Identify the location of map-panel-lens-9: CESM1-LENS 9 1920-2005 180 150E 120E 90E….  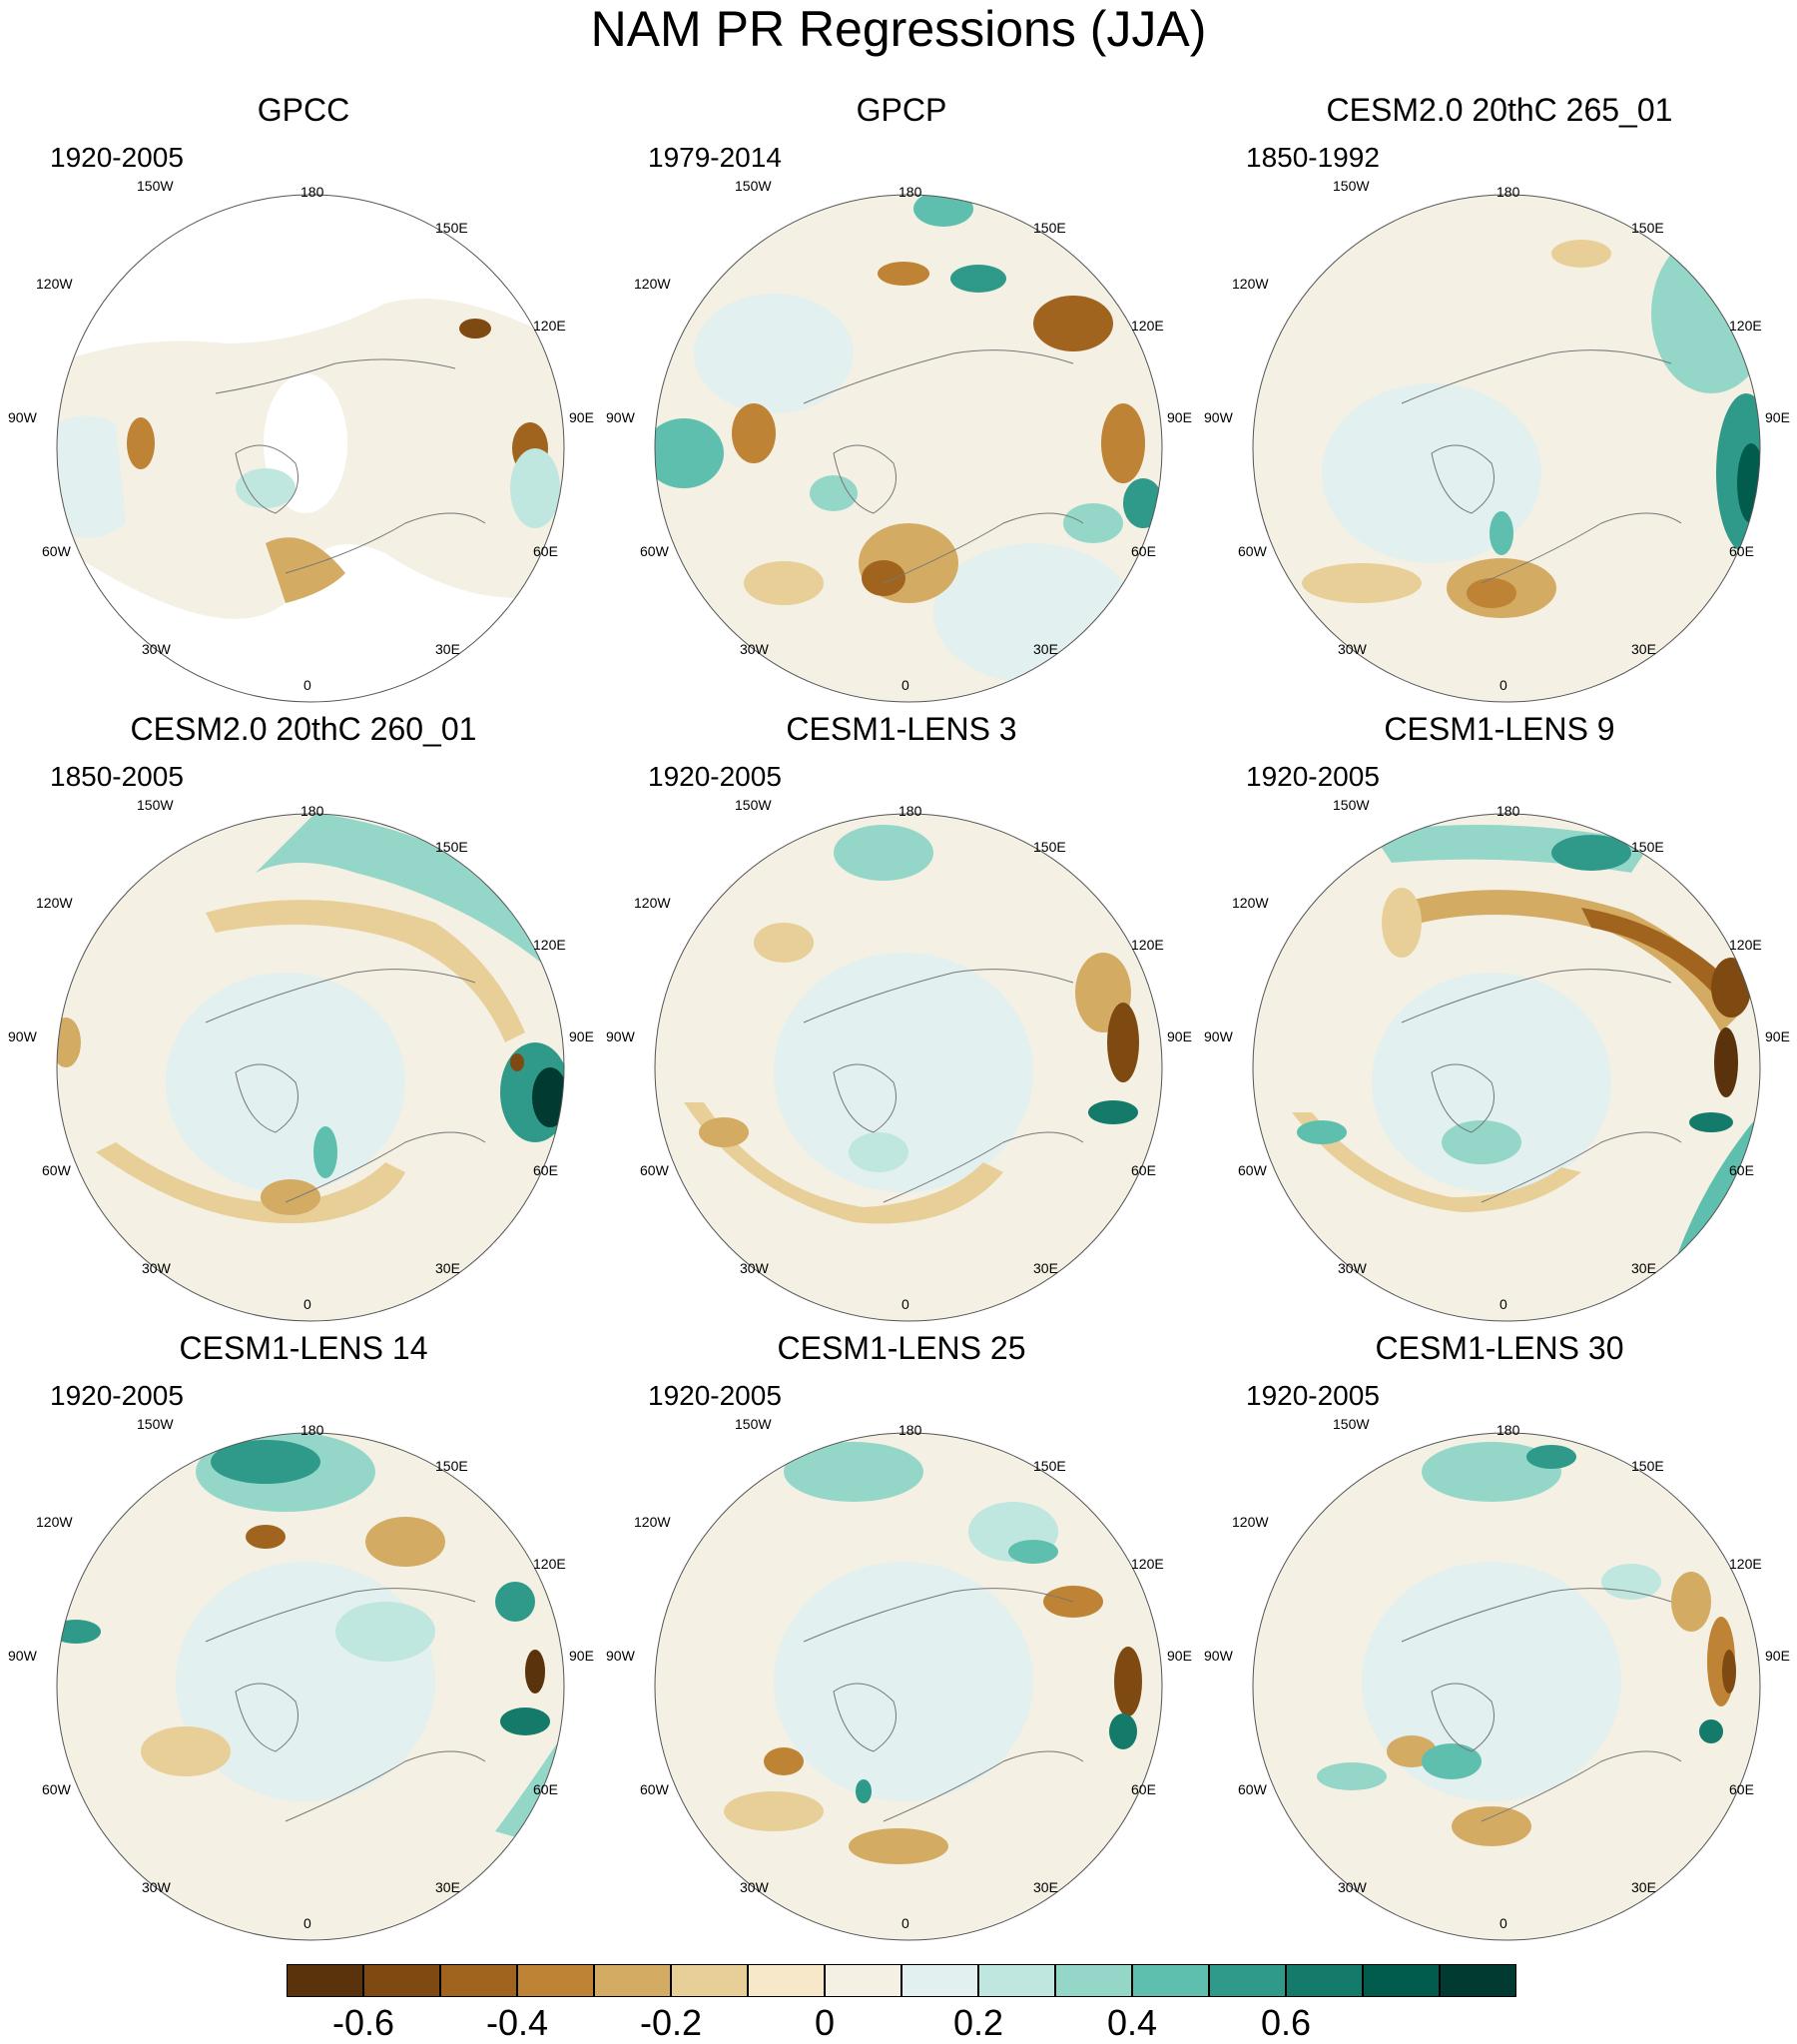
(1498, 1020).